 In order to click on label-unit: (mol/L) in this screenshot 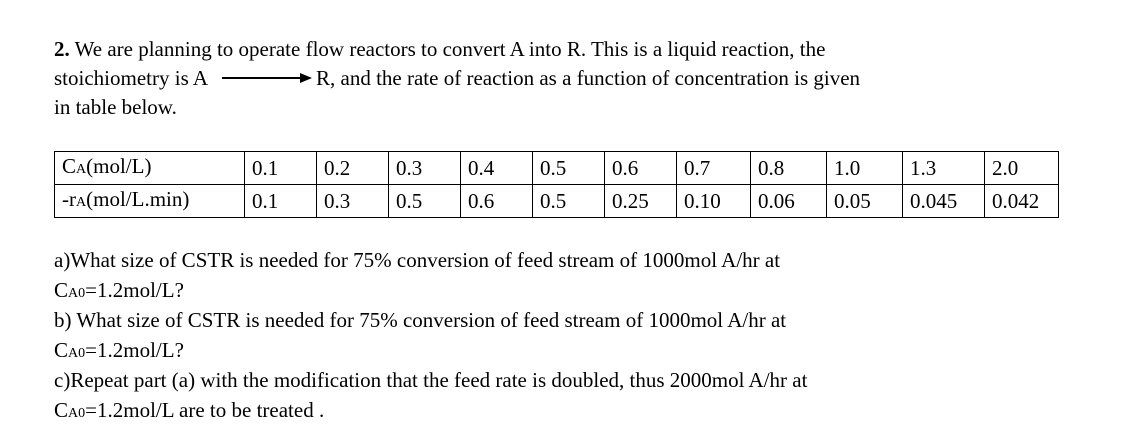, I will do `click(119, 166)`.